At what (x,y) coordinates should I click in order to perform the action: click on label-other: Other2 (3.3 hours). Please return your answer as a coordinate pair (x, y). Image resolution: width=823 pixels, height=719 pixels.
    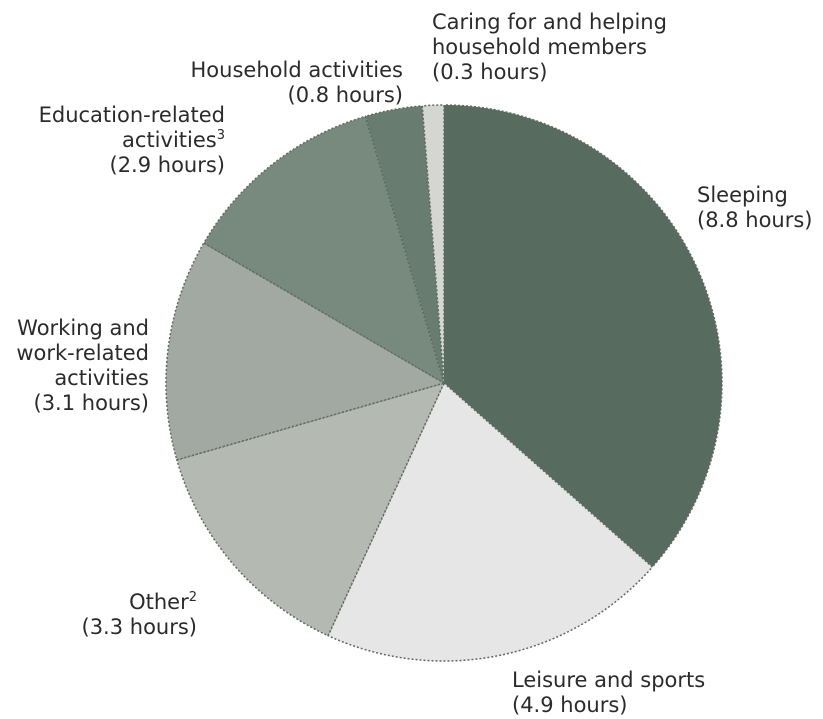
    Looking at the image, I should click on (140, 615).